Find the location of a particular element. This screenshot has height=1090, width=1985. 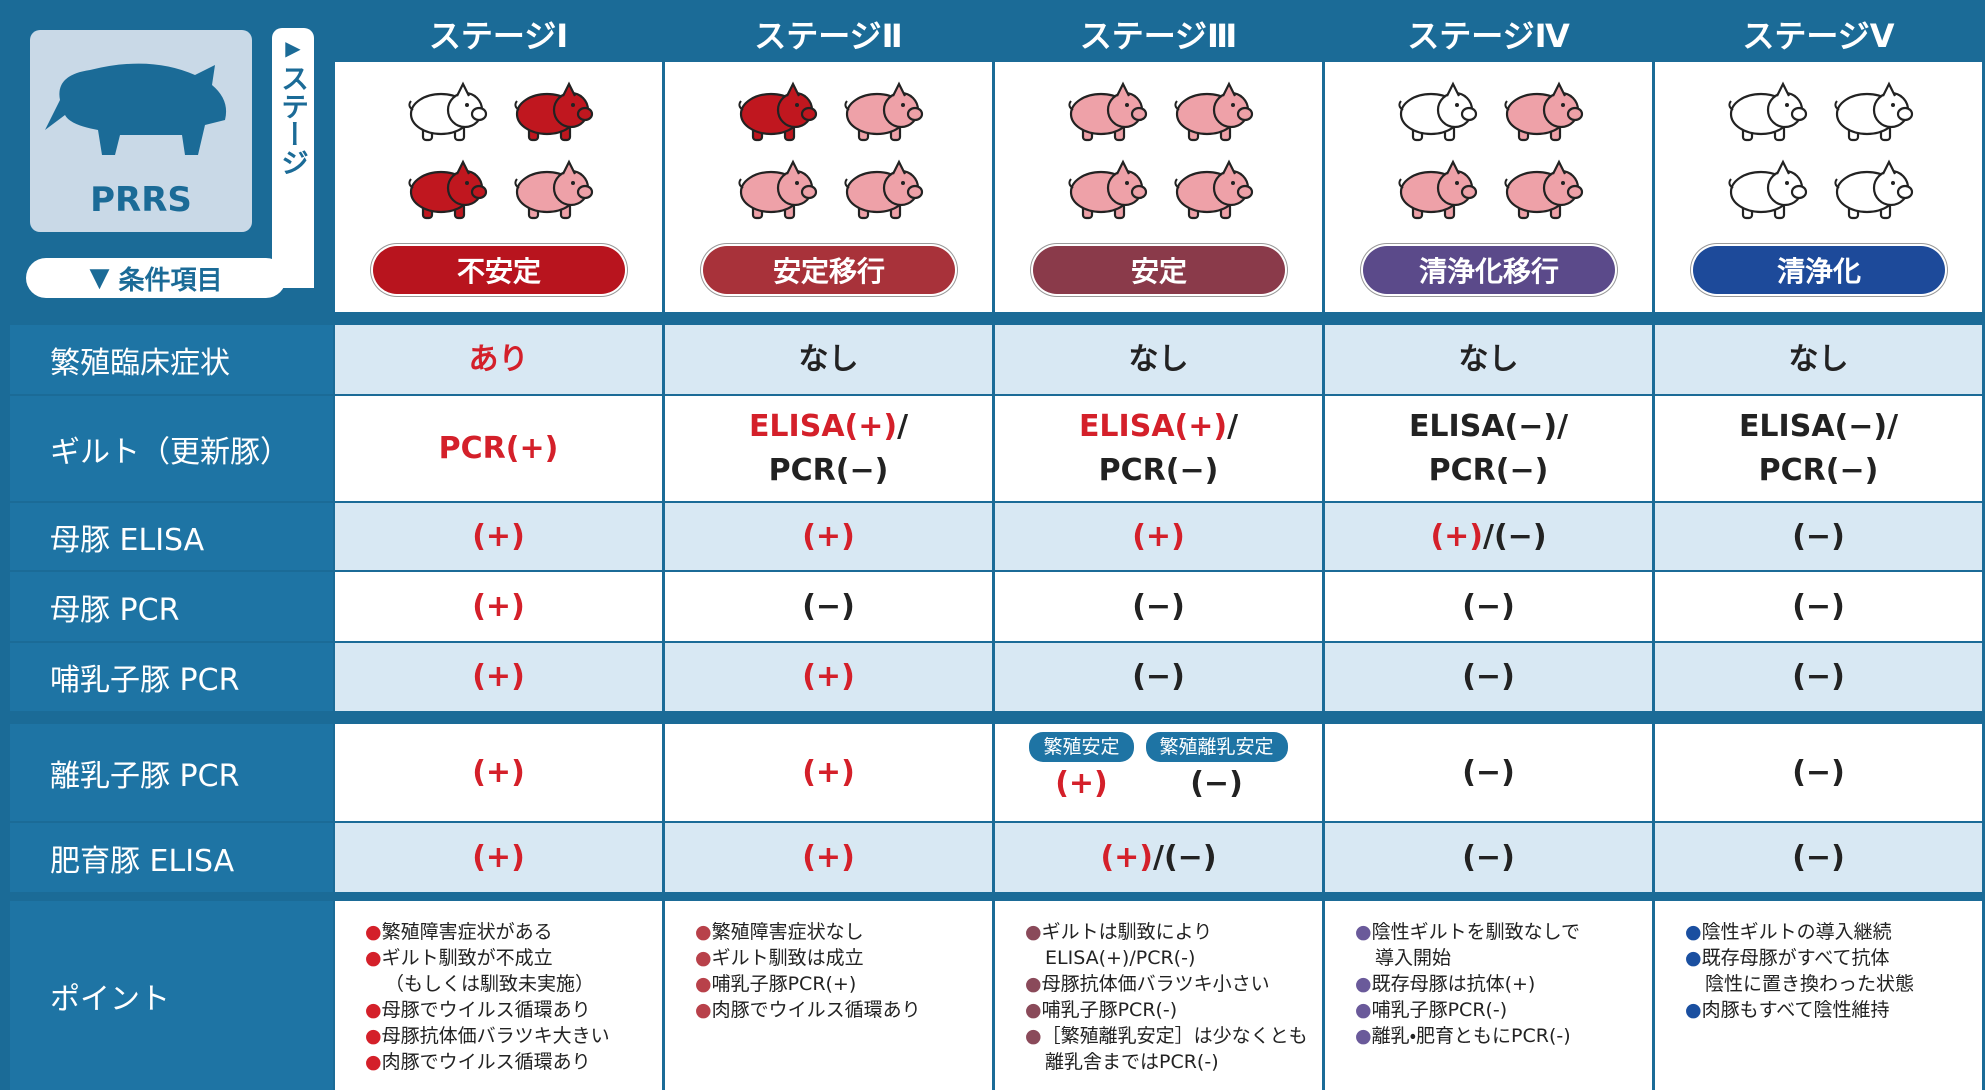

cell: PCR(+) is located at coordinates (498, 448).